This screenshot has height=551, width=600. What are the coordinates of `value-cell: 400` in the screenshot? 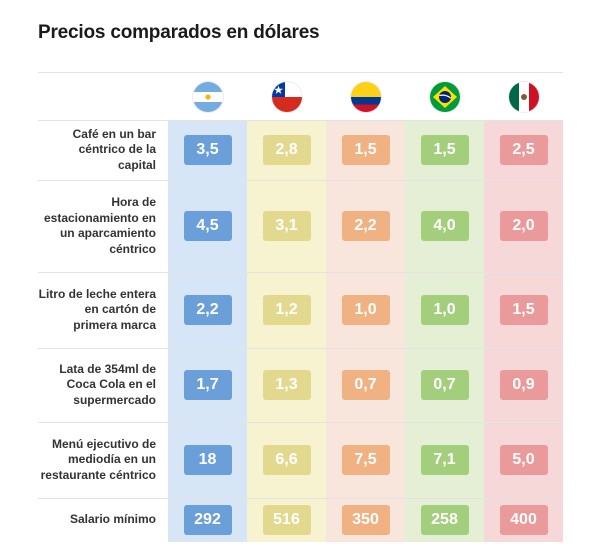 It's located at (523, 520).